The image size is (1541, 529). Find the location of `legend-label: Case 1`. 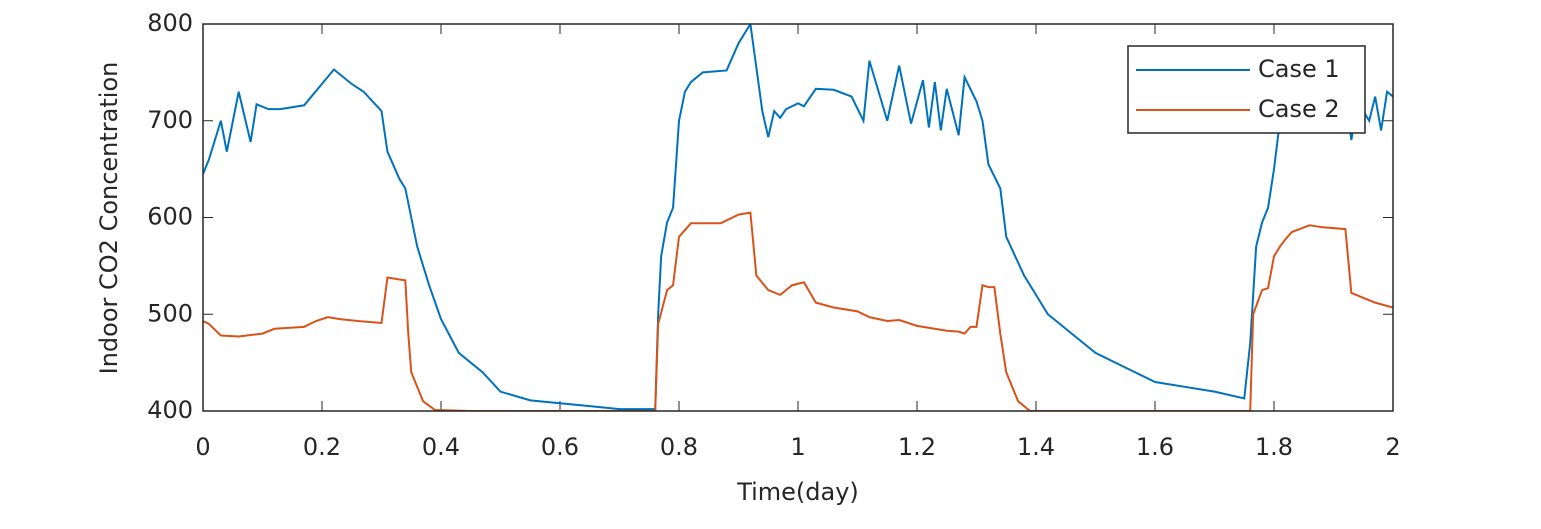

legend-label: Case 1 is located at coordinates (1299, 69).